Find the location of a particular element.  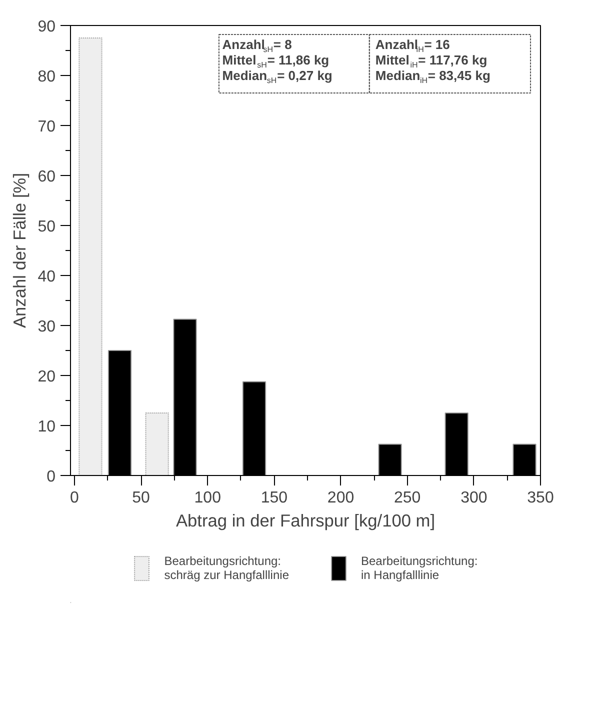

x-tick-label: 100 is located at coordinates (208, 498).